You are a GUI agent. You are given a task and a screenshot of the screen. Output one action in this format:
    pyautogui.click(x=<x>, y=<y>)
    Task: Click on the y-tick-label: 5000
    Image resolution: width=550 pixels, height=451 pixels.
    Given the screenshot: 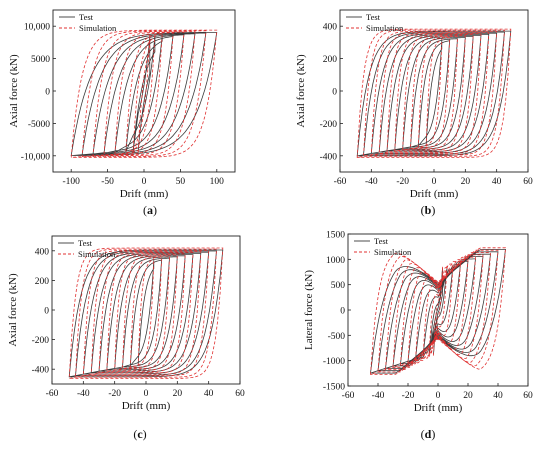 What is the action you would take?
    pyautogui.click(x=40, y=60)
    